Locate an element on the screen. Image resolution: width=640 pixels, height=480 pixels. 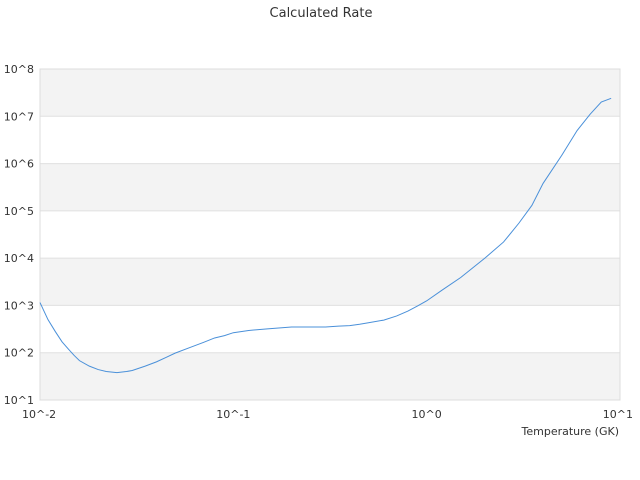
chart-title: Calculated Rate is located at coordinates (321, 13).